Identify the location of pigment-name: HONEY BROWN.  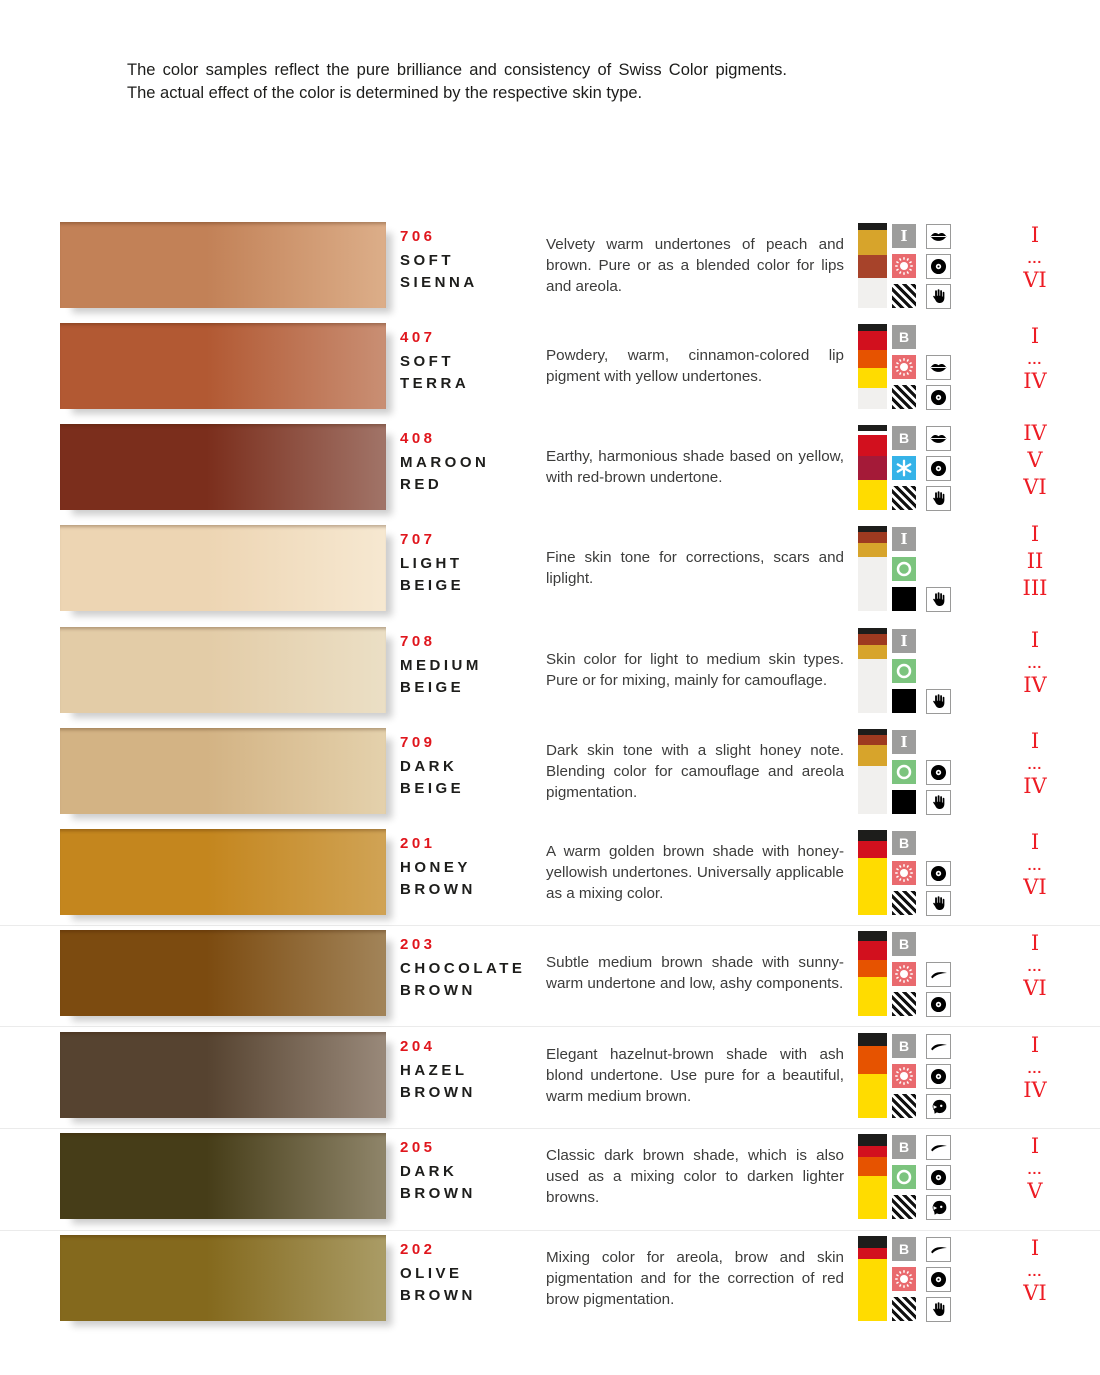
(438, 878).